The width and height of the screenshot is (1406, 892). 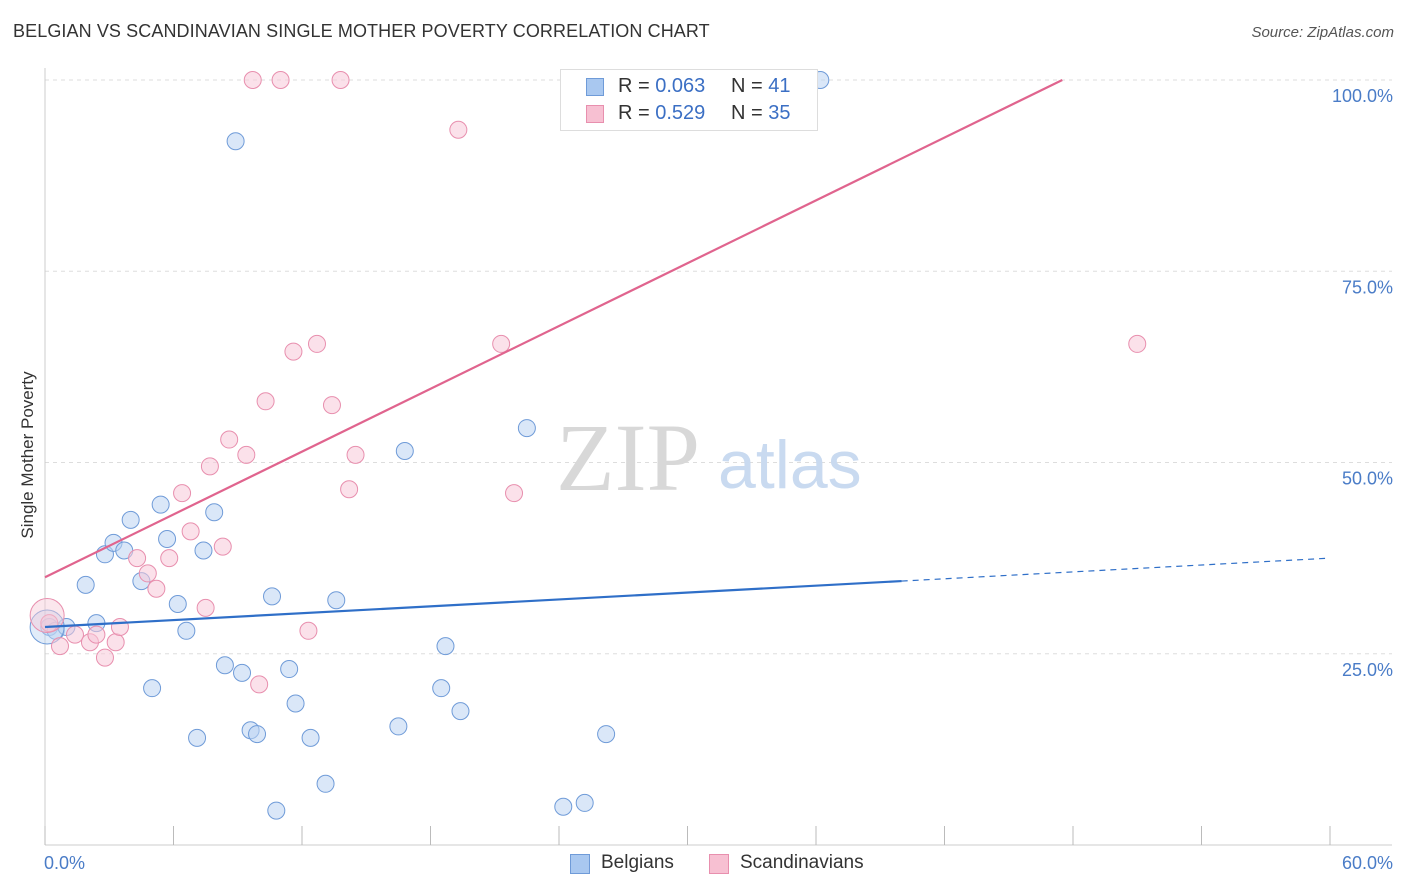 I want to click on legend-r-belgians: R = 0.063, so click(x=661, y=86).